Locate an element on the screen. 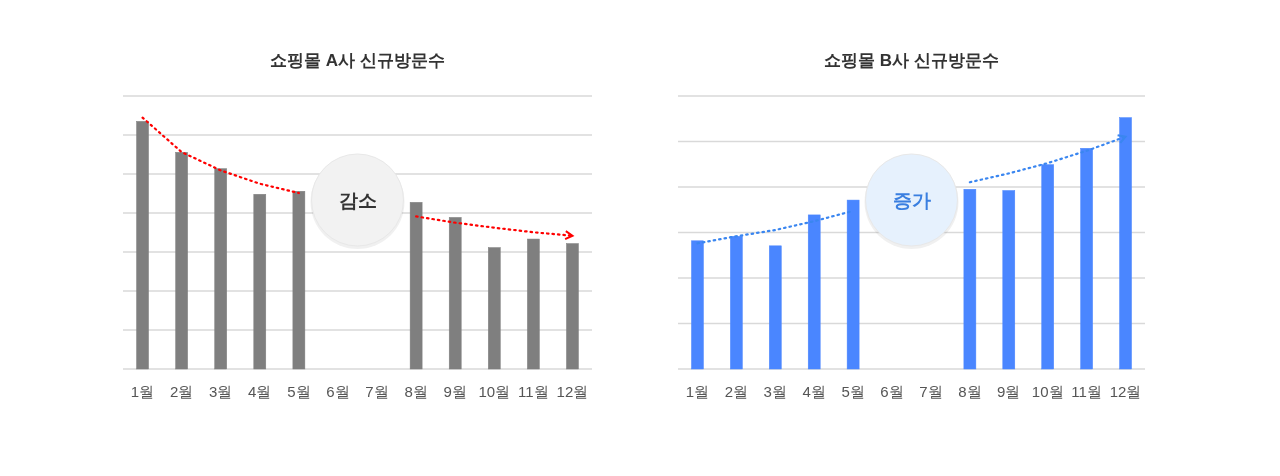 This screenshot has height=476, width=1280. picture-badge-circle: 감소 is located at coordinates (357, 201).